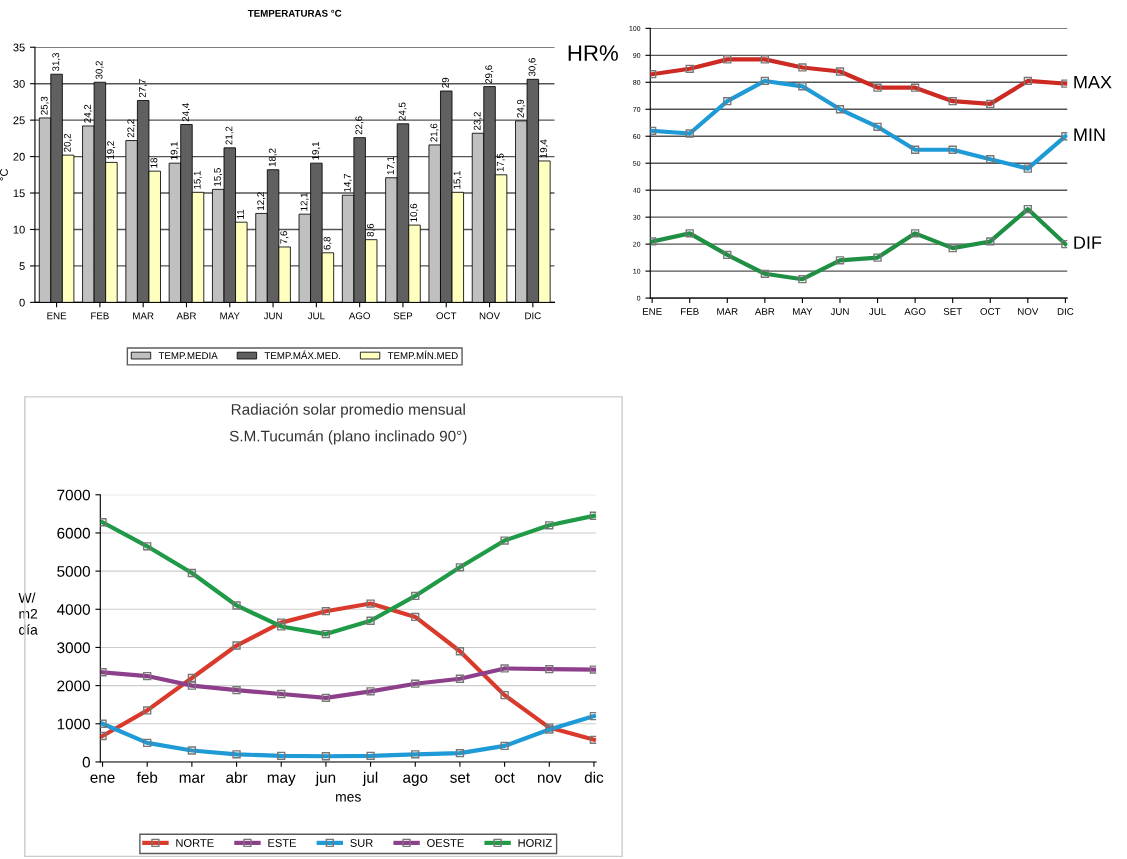 Image resolution: width=1127 pixels, height=859 pixels. What do you see at coordinates (370, 230) in the screenshot?
I see `data-label: 8,6` at bounding box center [370, 230].